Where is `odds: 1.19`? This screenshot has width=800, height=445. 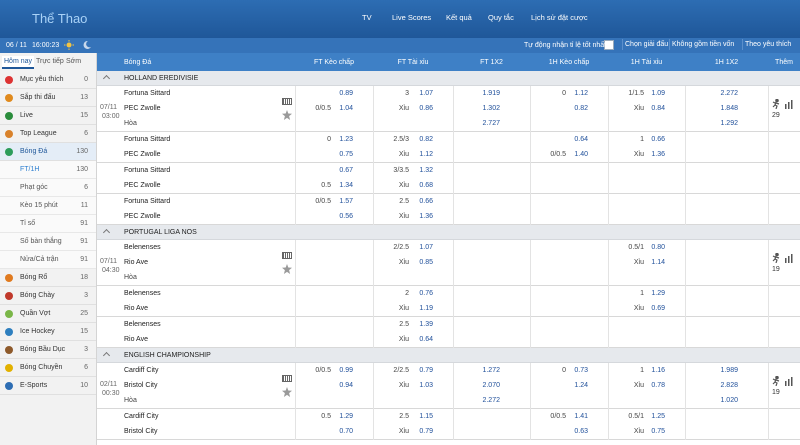
odds: 1.19 is located at coordinates (426, 308).